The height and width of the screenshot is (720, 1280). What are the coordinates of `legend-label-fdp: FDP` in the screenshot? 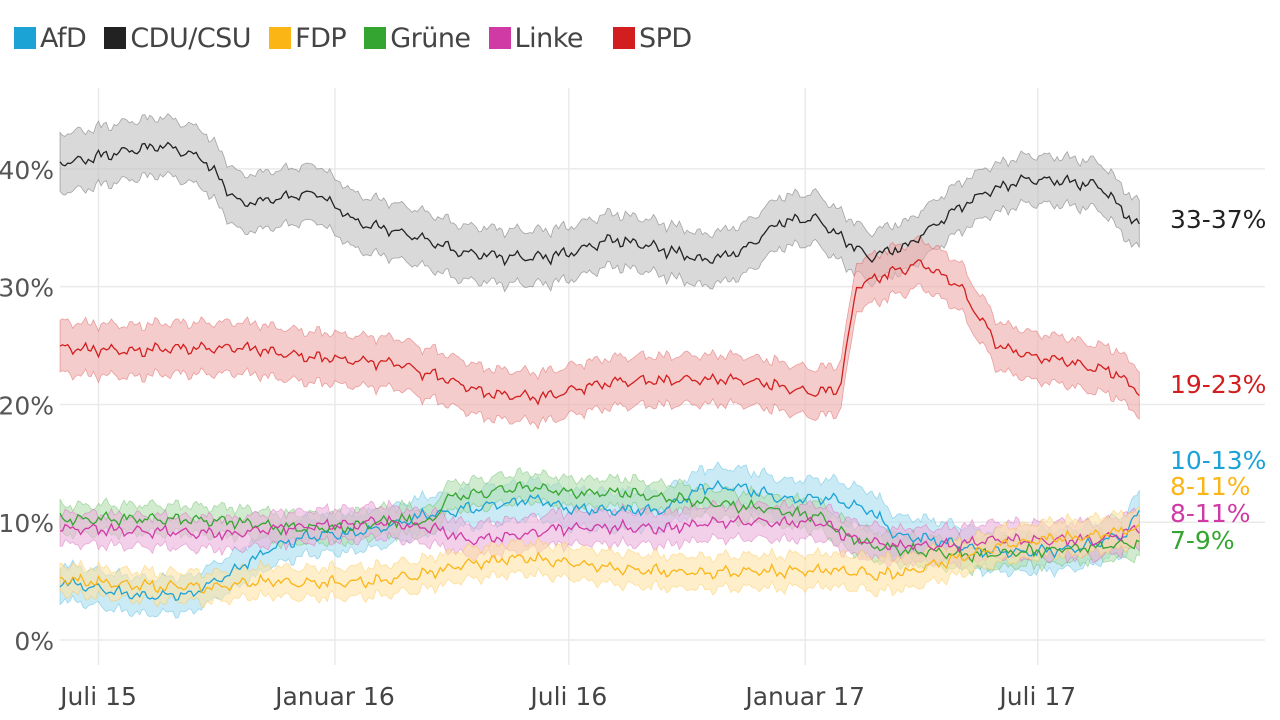 It's located at (321, 38).